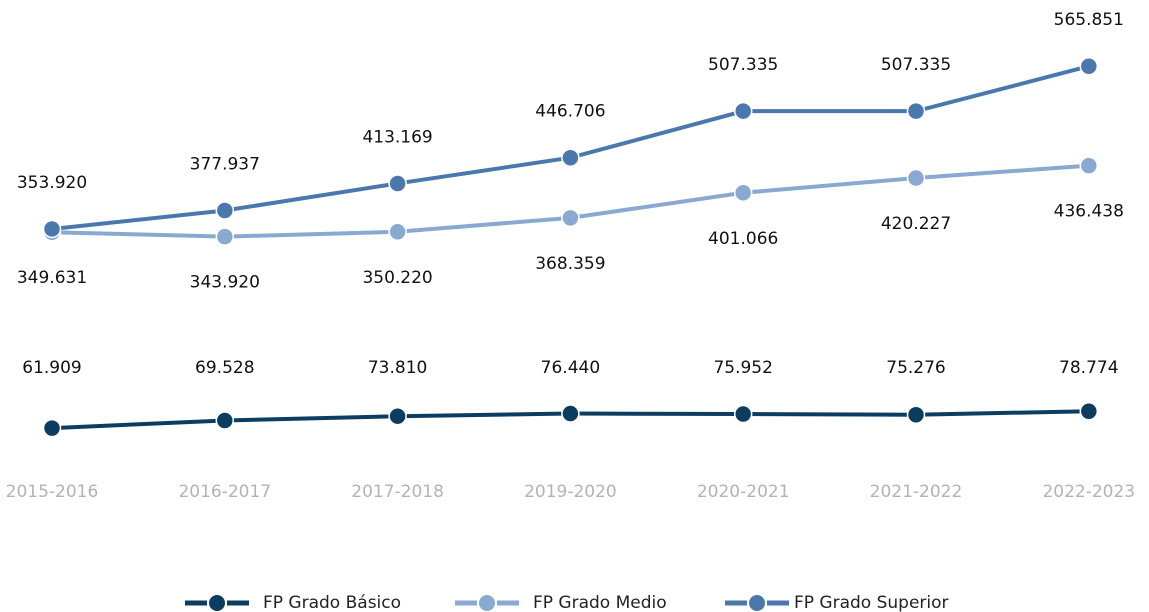 The width and height of the screenshot is (1149, 612). I want to click on data-label: 78.774, so click(1088, 368).